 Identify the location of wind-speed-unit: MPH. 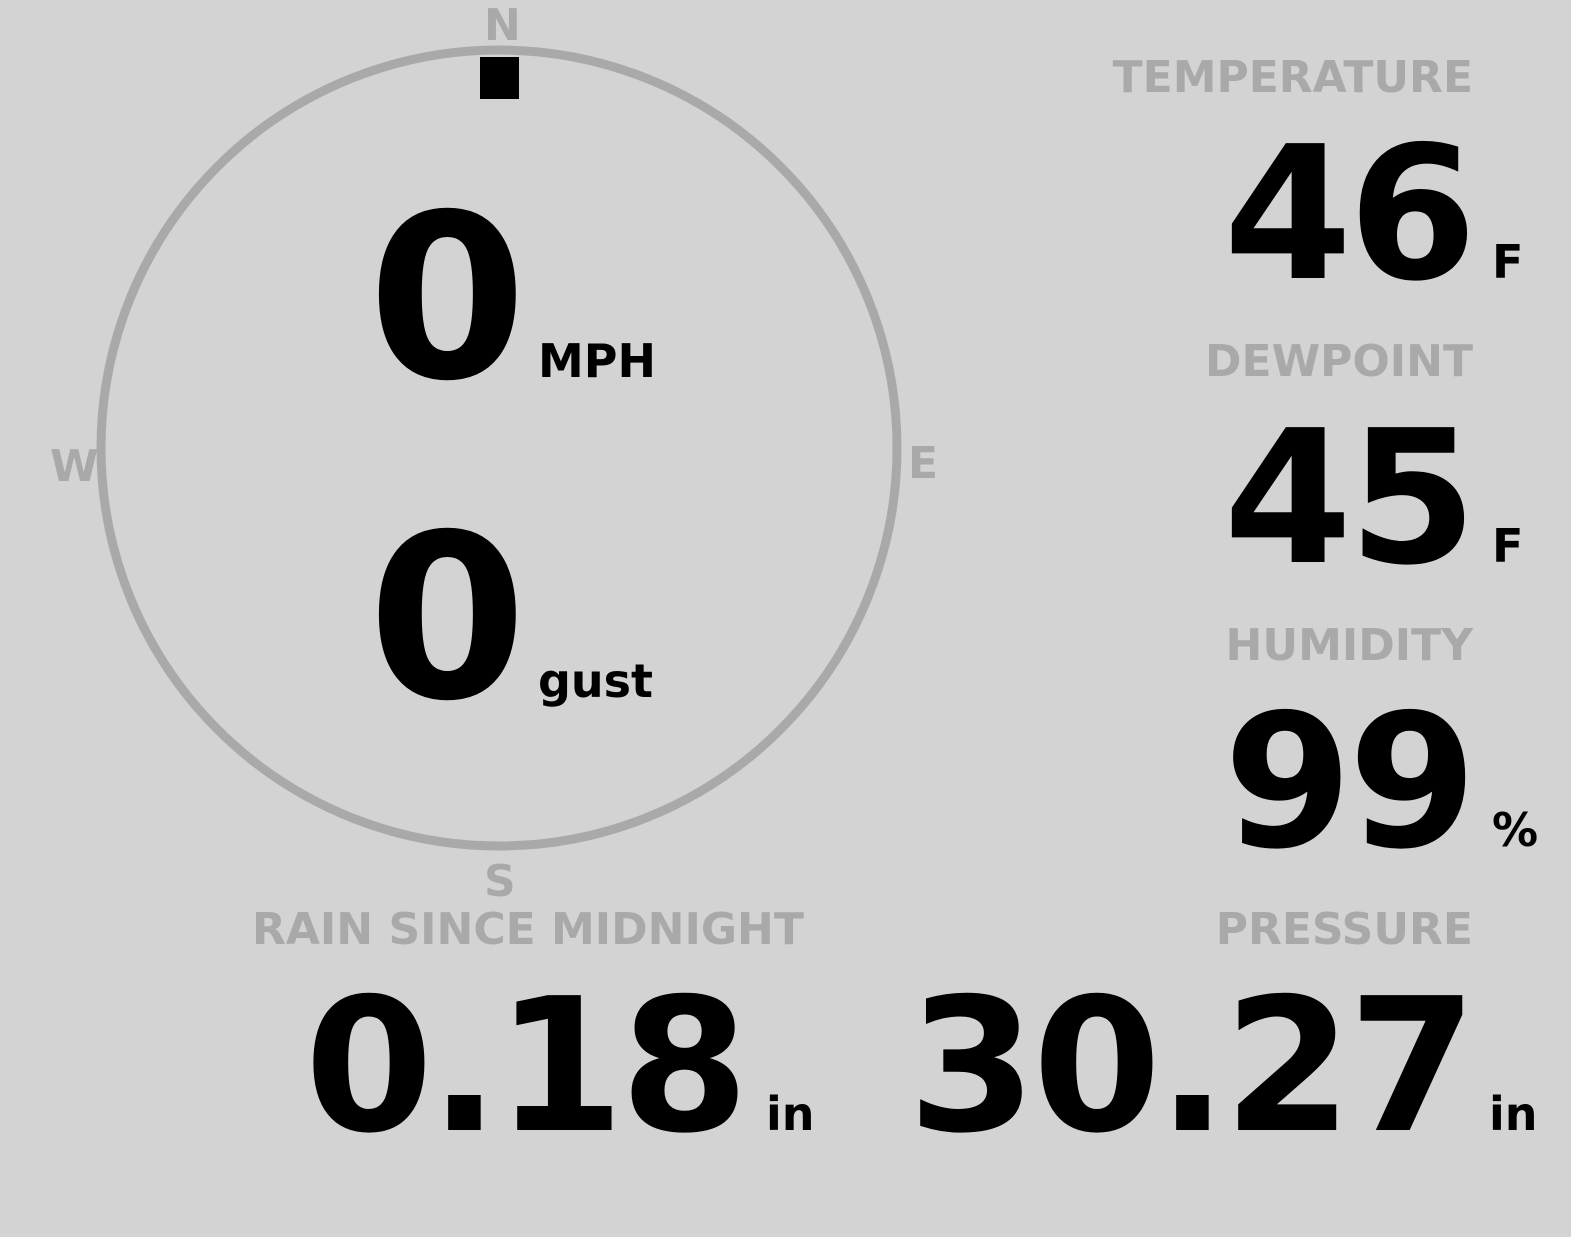
(597, 361).